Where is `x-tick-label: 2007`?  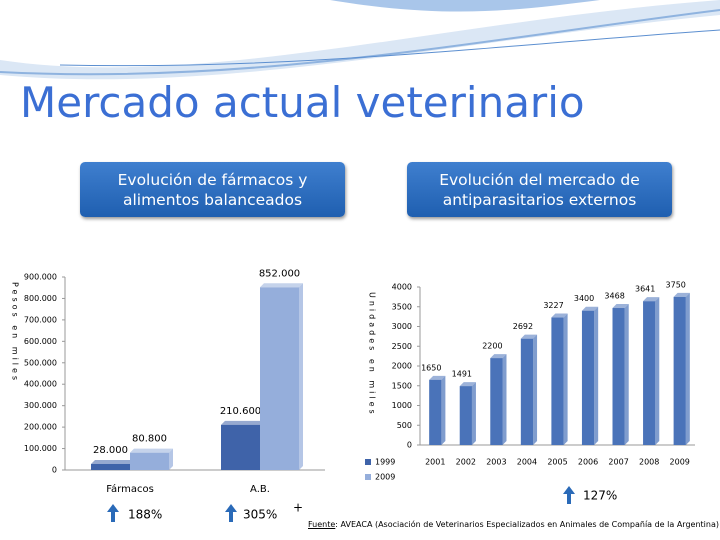
x-tick-label: 2007 is located at coordinates (618, 462).